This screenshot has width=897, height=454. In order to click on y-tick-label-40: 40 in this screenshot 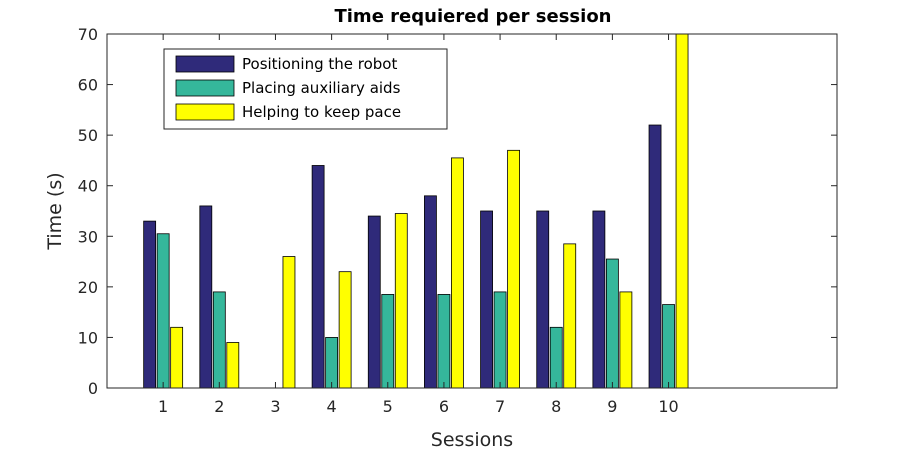, I will do `click(88, 186)`.